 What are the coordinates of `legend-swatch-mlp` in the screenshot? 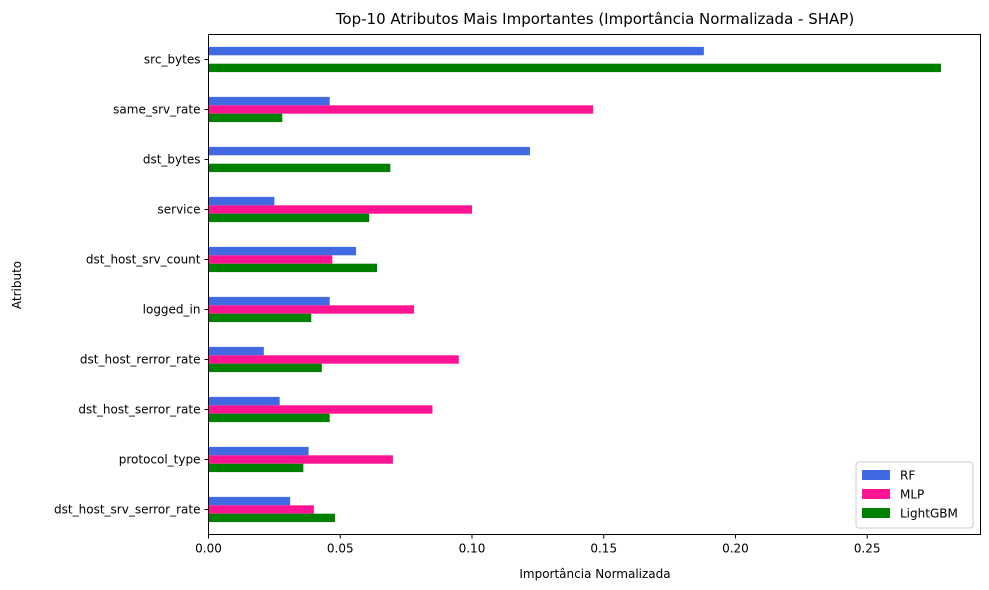 It's located at (876, 494).